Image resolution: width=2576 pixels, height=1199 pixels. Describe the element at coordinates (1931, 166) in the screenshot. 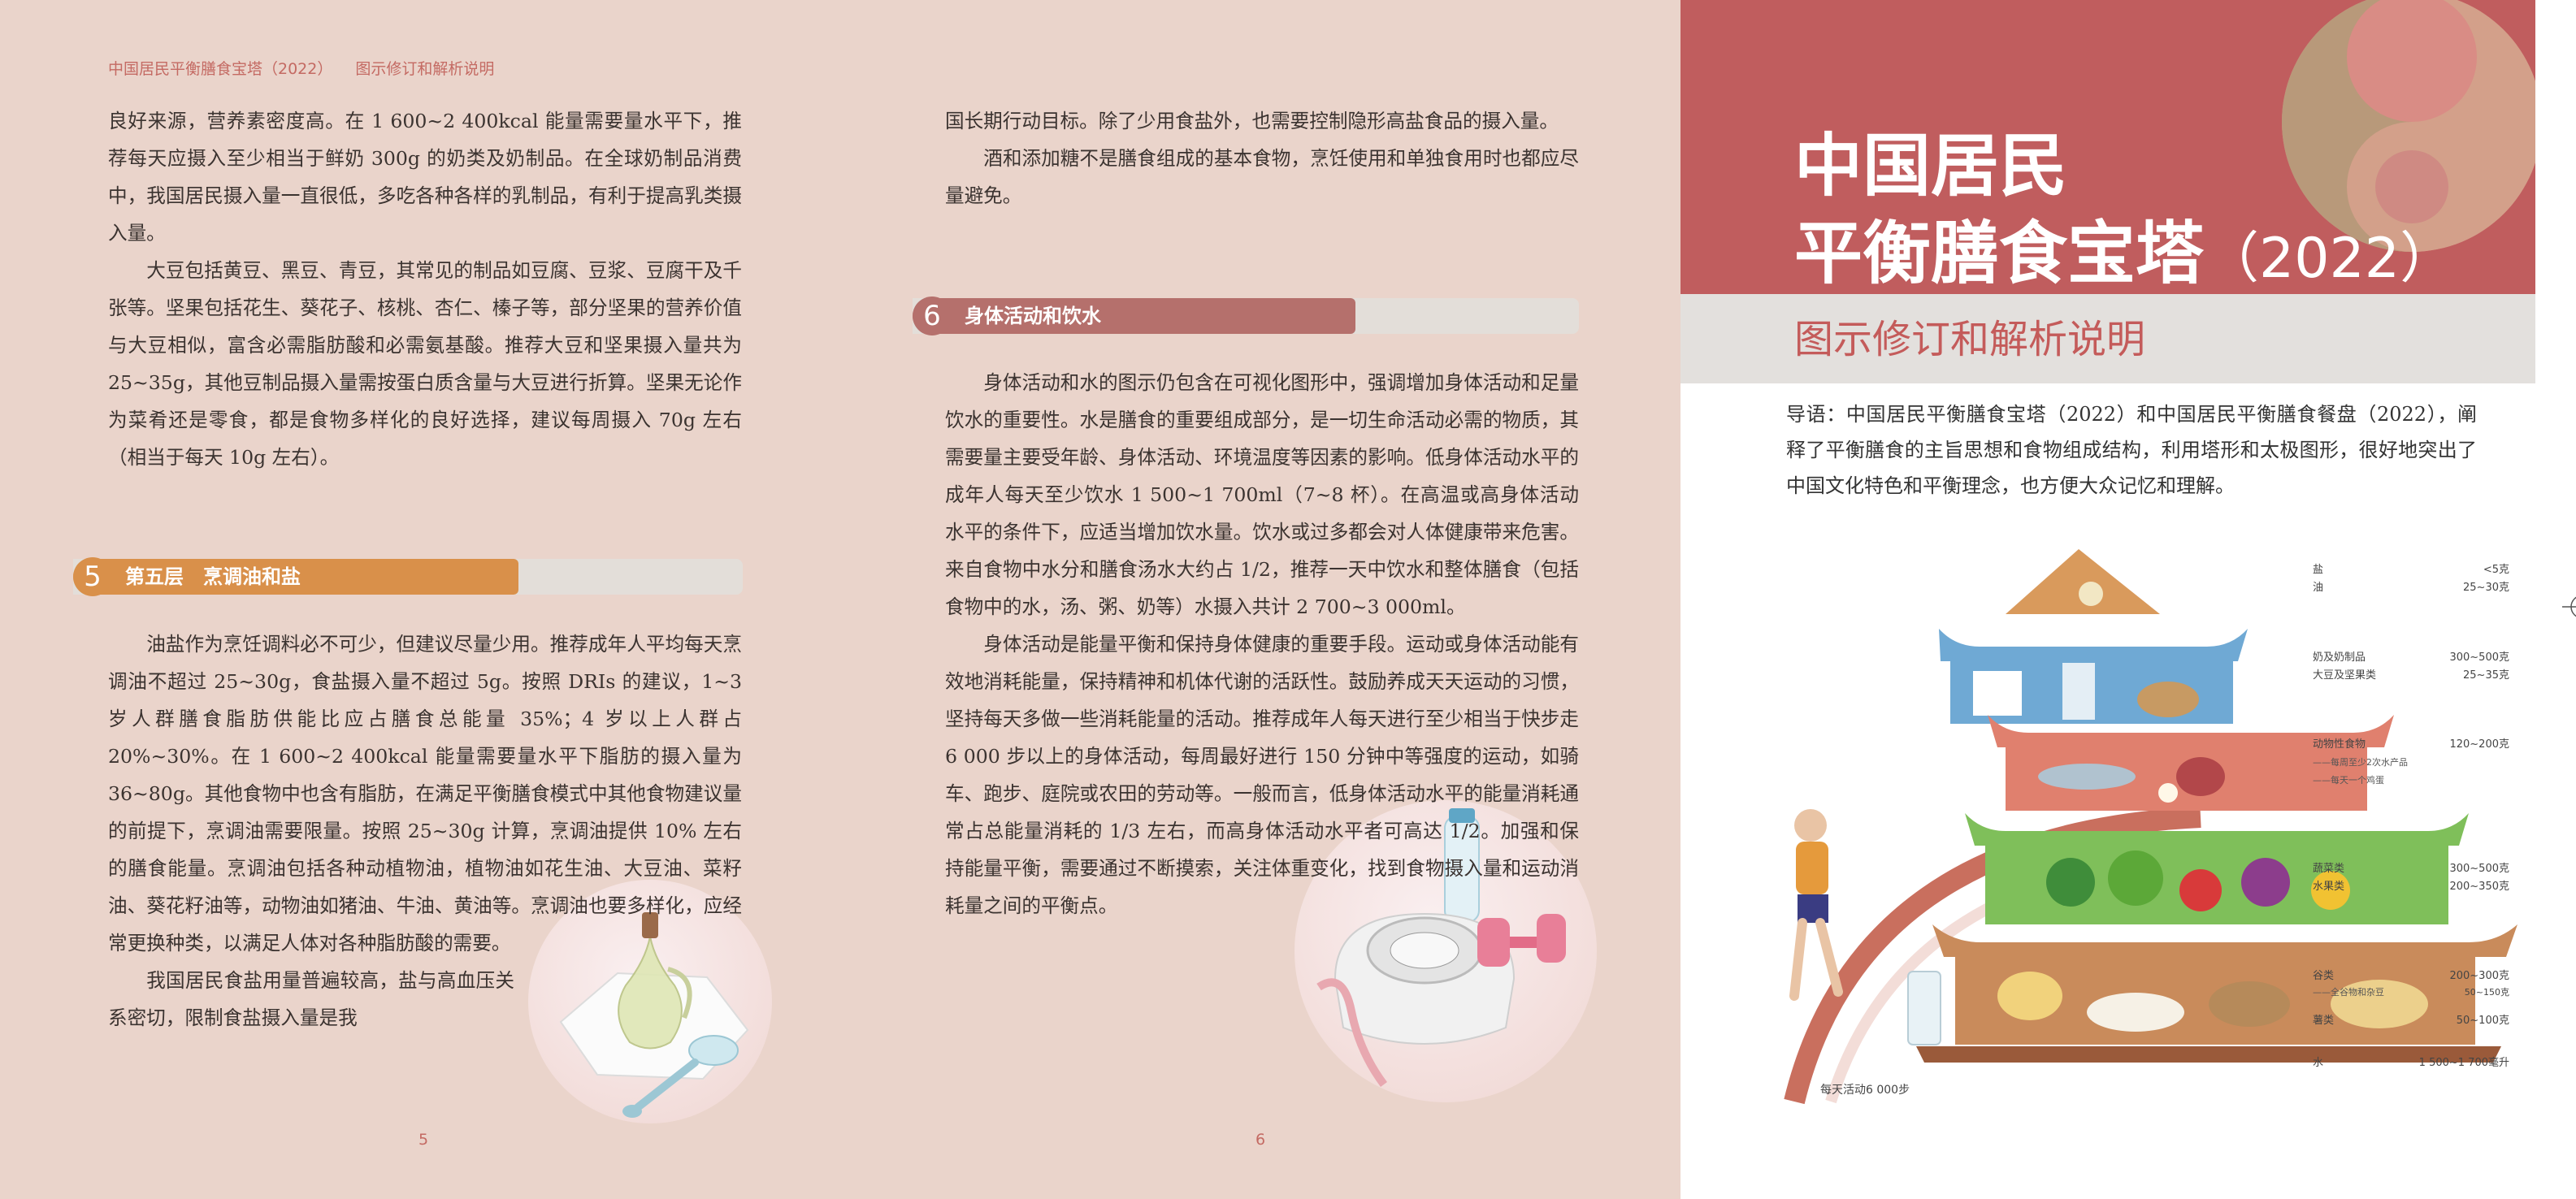

I see `cover-title-line1: 中国居民` at that location.